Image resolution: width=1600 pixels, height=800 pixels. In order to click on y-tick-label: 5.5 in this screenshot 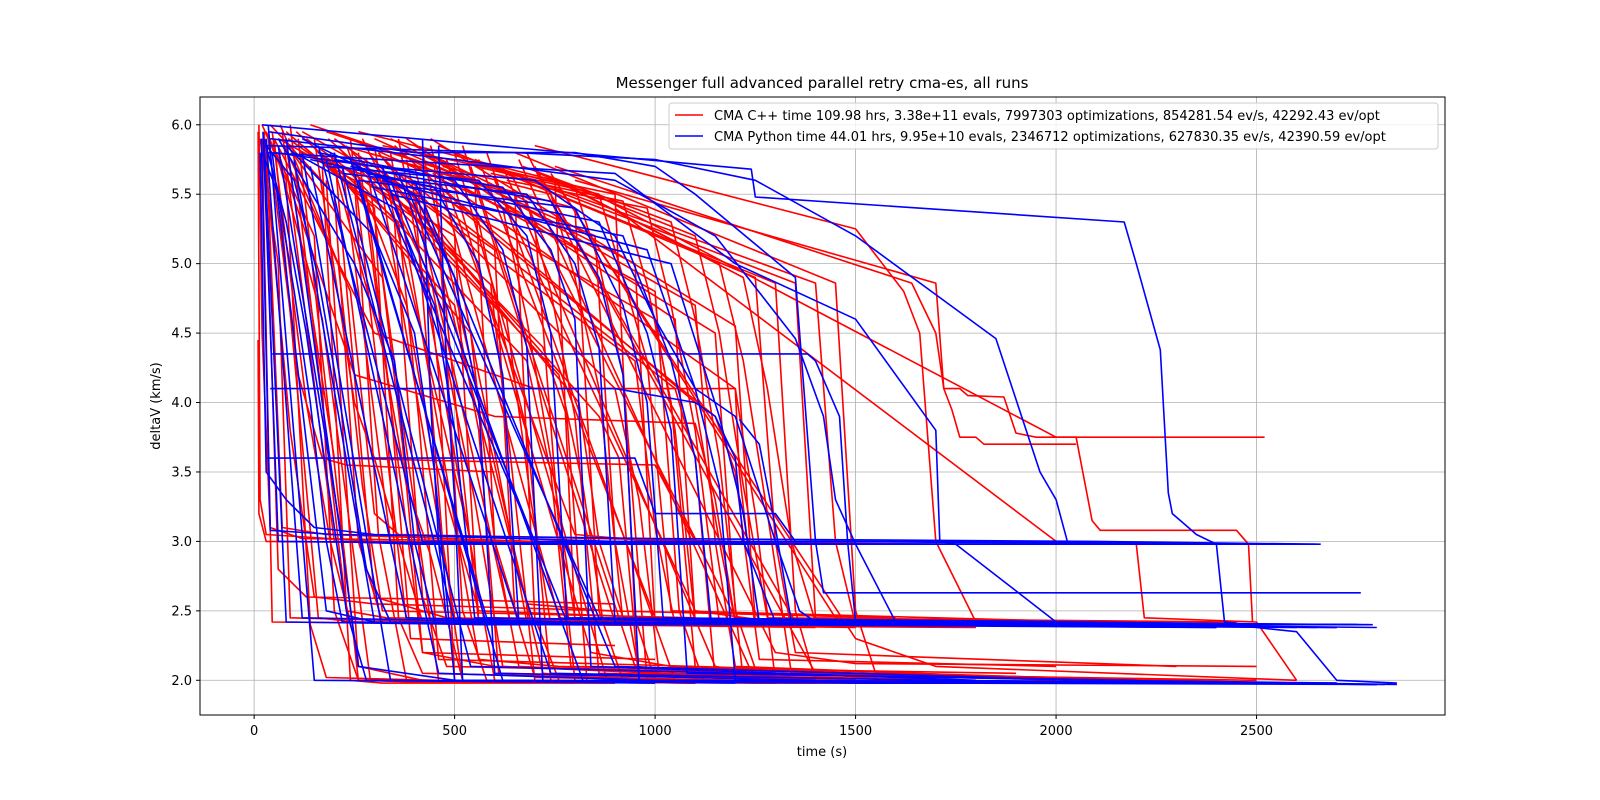, I will do `click(181, 195)`.